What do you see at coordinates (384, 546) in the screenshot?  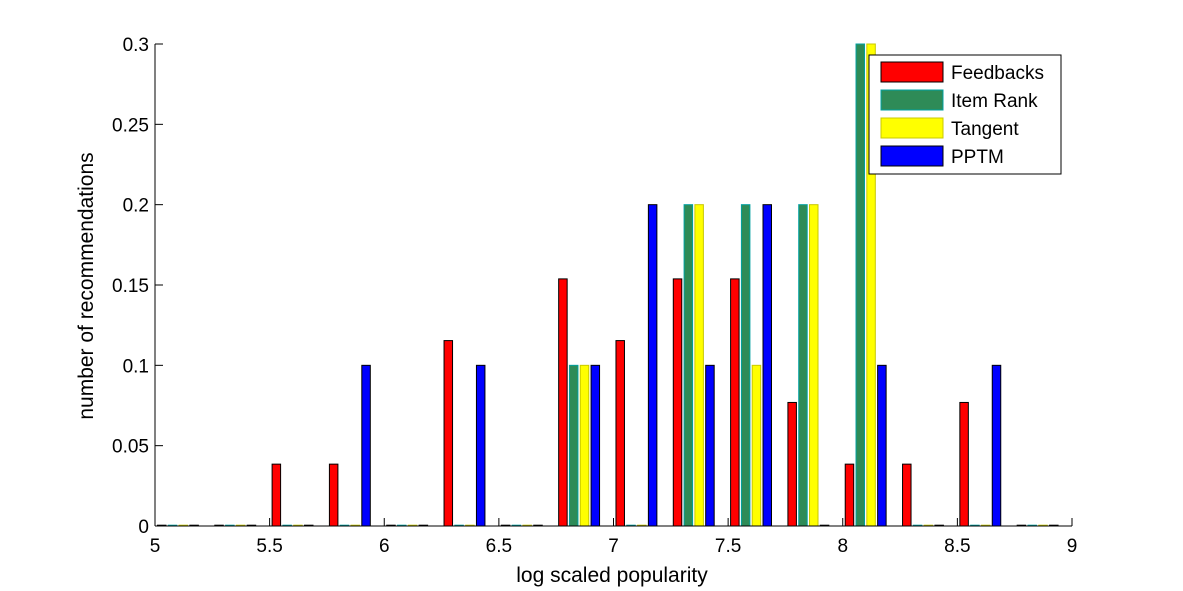 I see `x-tick-label: 6` at bounding box center [384, 546].